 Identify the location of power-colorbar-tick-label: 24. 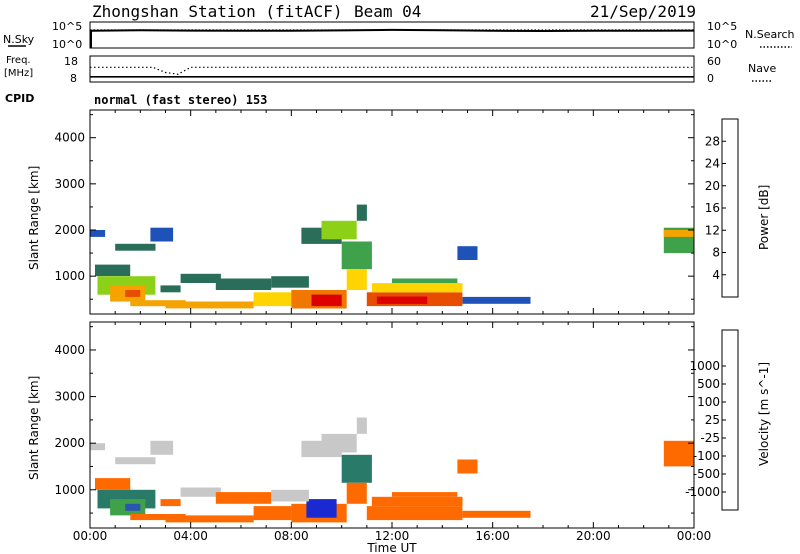
(712, 164).